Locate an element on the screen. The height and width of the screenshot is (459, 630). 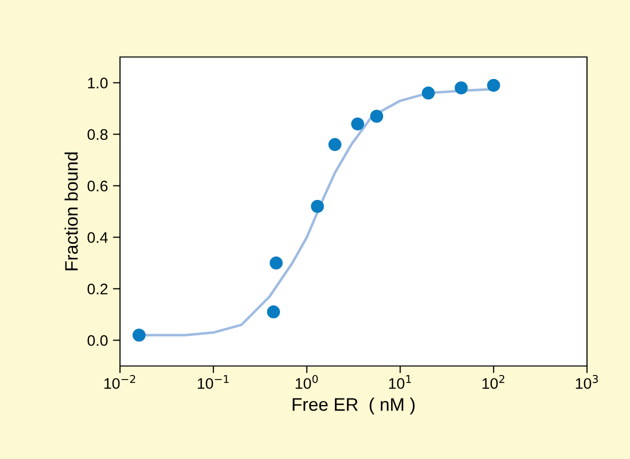
x-tick-label: 10$^{1}$ is located at coordinates (400, 382).